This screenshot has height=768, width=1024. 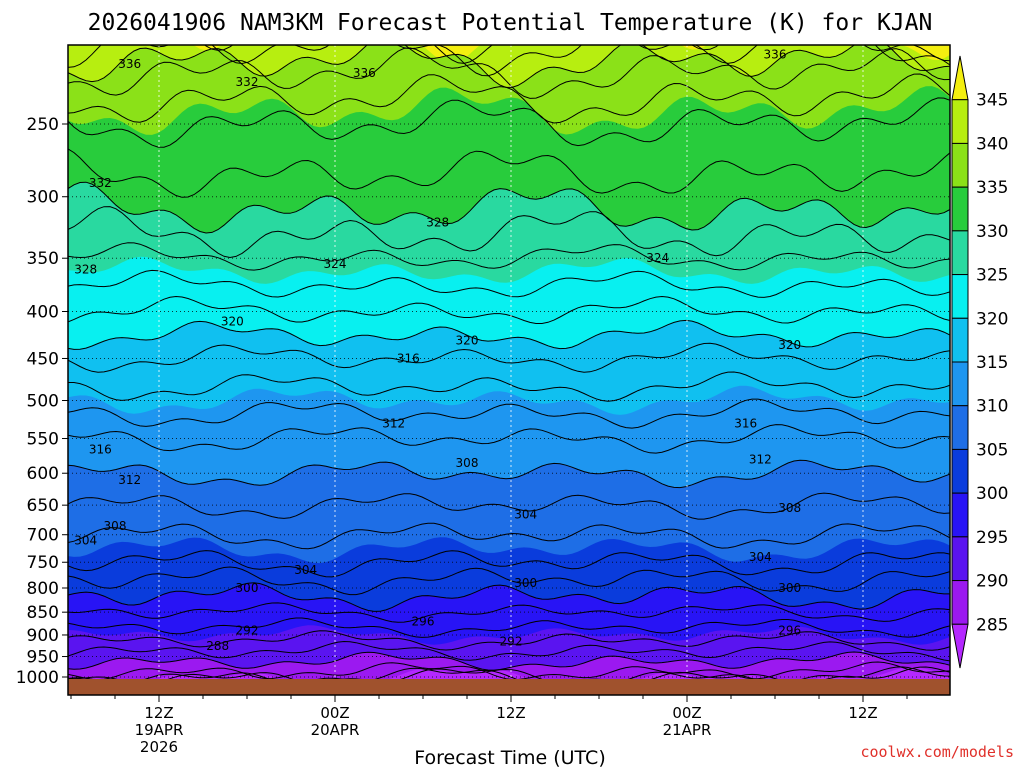 I want to click on x-tick-label: 21APR, so click(x=687, y=730).